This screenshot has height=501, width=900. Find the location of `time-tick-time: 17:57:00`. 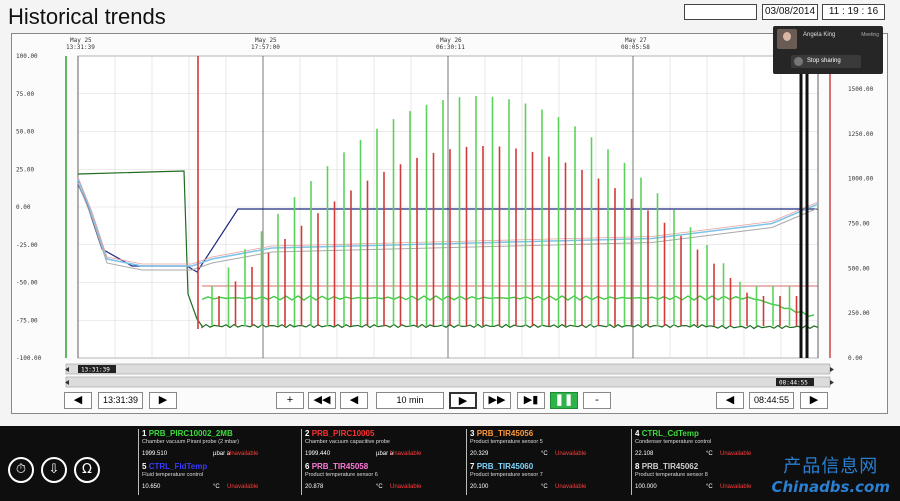

time-tick-time: 17:57:00 is located at coordinates (265, 47).